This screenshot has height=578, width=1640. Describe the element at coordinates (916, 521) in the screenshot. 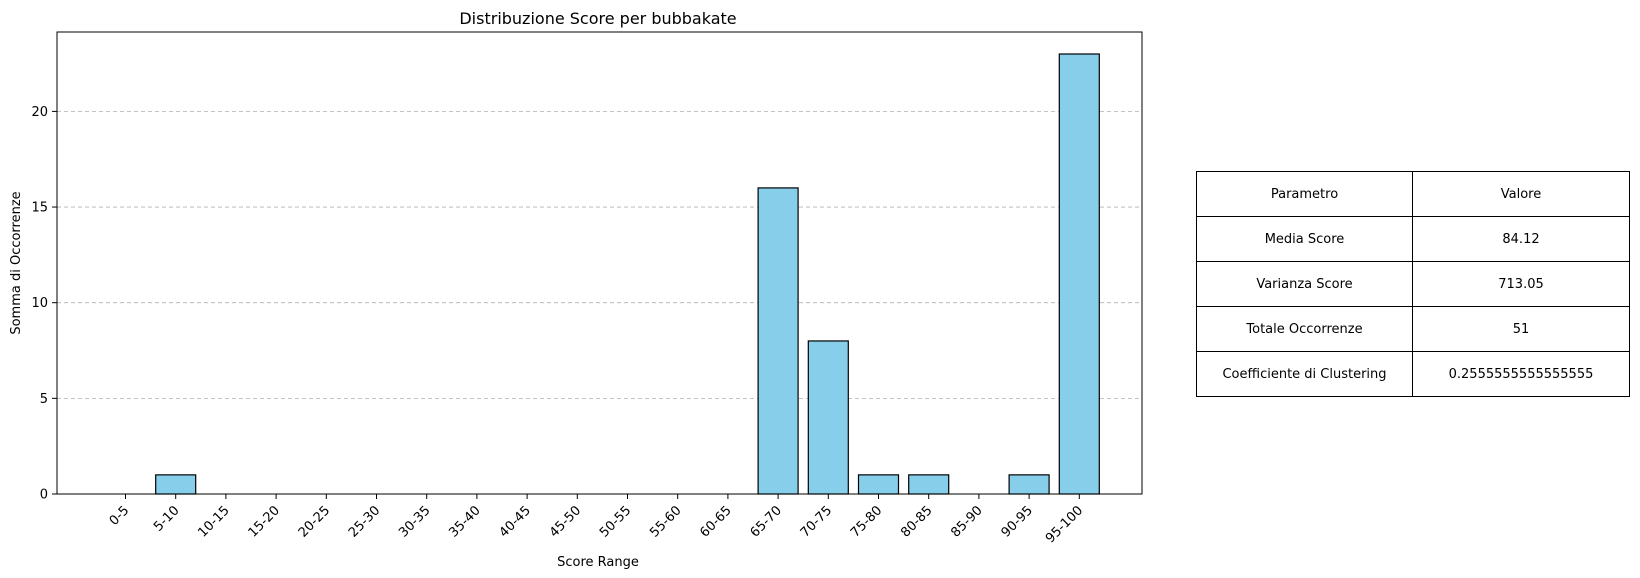

I see `x-tick-label: 80-85` at that location.